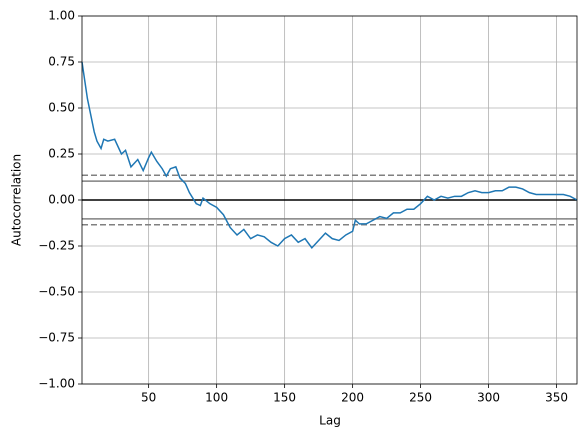 This screenshot has height=438, width=587. I want to click on x-tick-label: 250, so click(420, 398).